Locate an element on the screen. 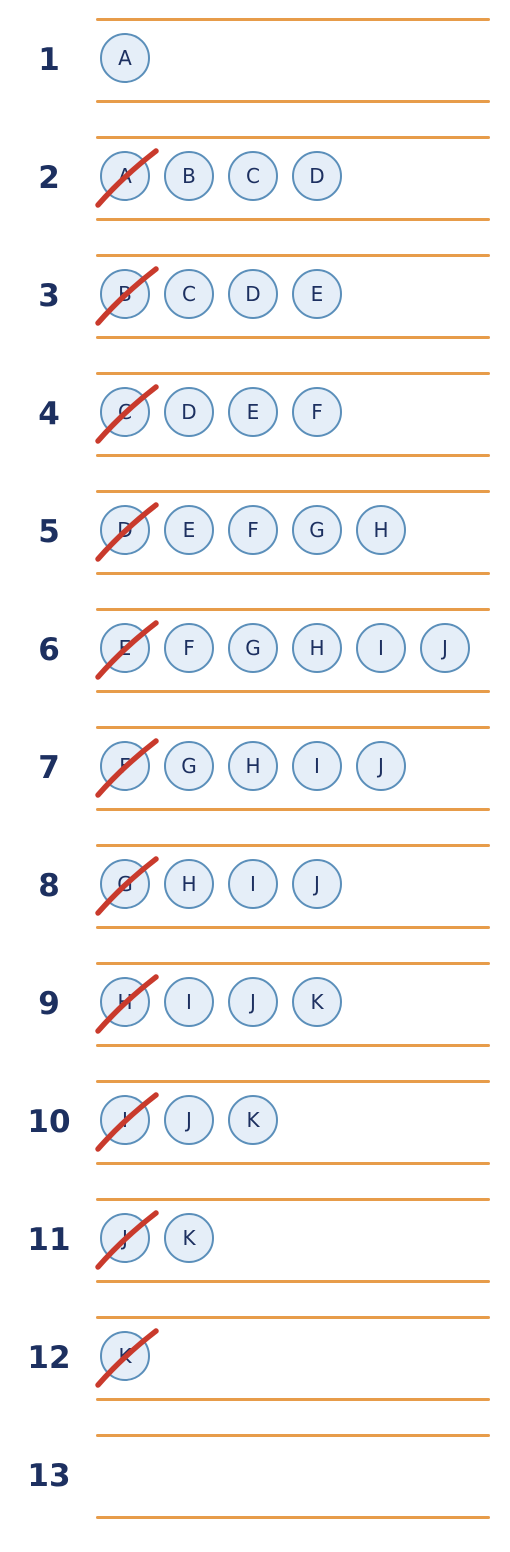  crossed-out-letter-token: H is located at coordinates (127, 1004).